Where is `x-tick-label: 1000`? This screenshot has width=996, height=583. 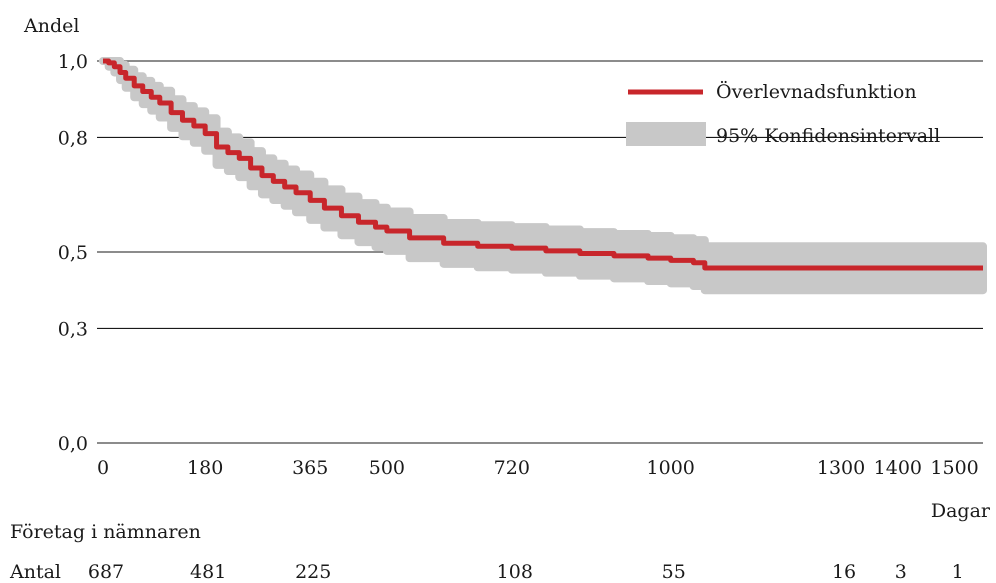
x-tick-label: 1000 is located at coordinates (671, 468).